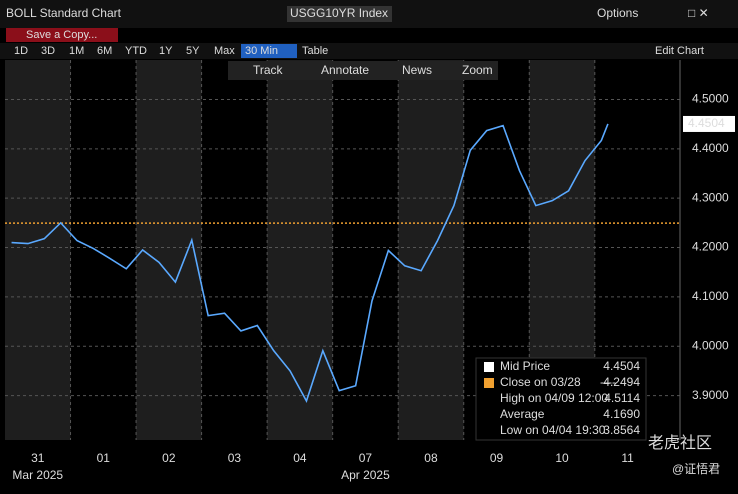 This screenshot has height=494, width=738. I want to click on tool-button: News, so click(417, 70).